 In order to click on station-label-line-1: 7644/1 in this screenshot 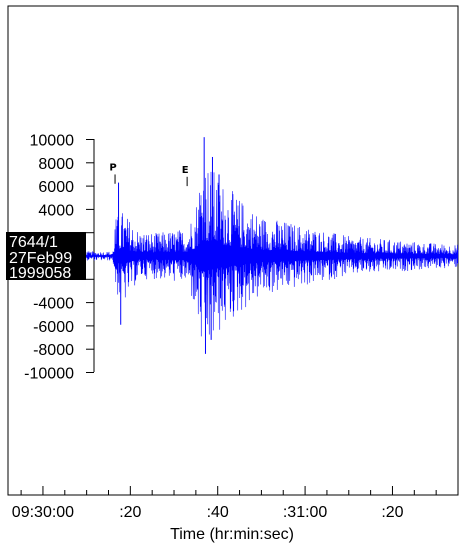, I will do `click(33, 242)`.